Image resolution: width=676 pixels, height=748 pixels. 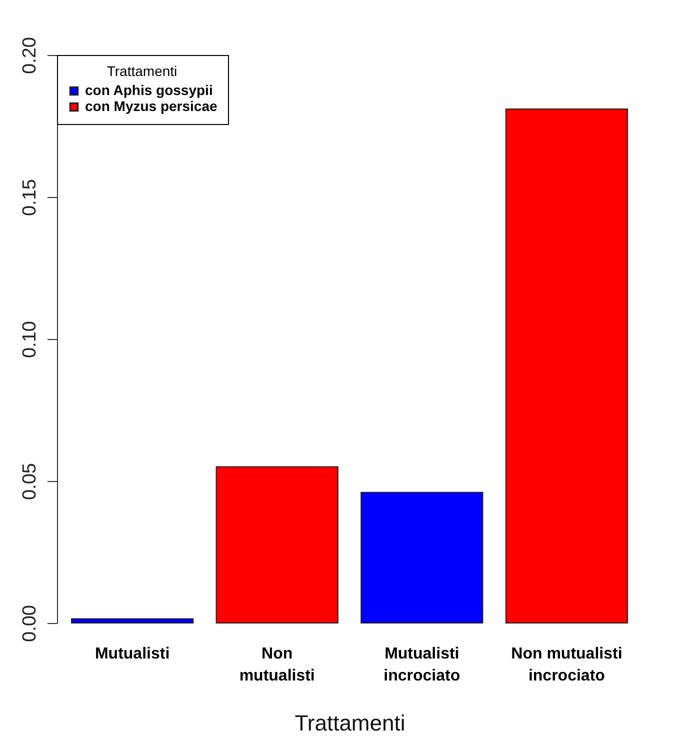 What do you see at coordinates (566, 665) in the screenshot?
I see `x-tick-label: Non mutualisti incrociato` at bounding box center [566, 665].